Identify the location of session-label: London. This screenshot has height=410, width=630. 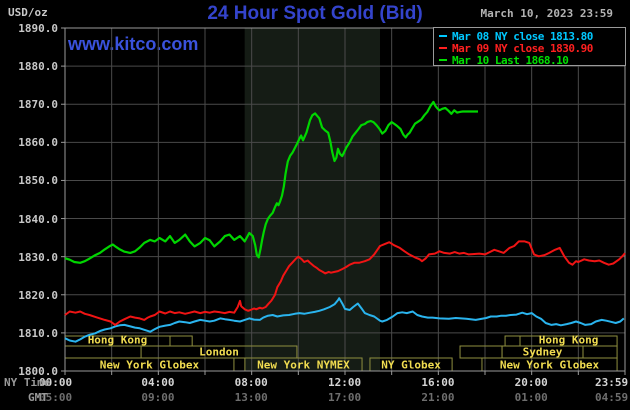
(219, 352).